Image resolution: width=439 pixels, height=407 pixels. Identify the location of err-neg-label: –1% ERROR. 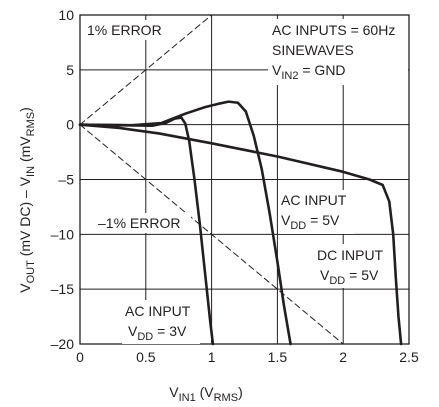
(139, 223).